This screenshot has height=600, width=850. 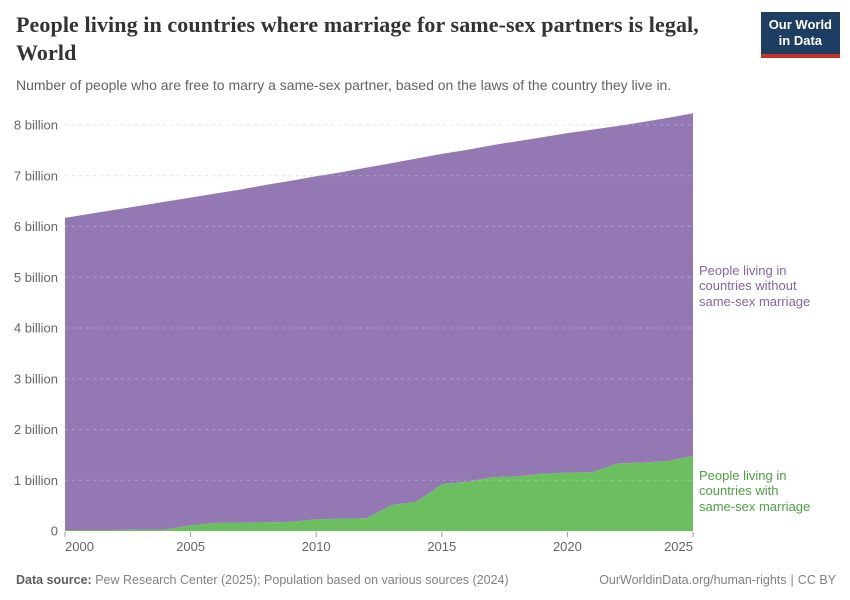 I want to click on y-axis-label: 2 billion, so click(x=36, y=429).